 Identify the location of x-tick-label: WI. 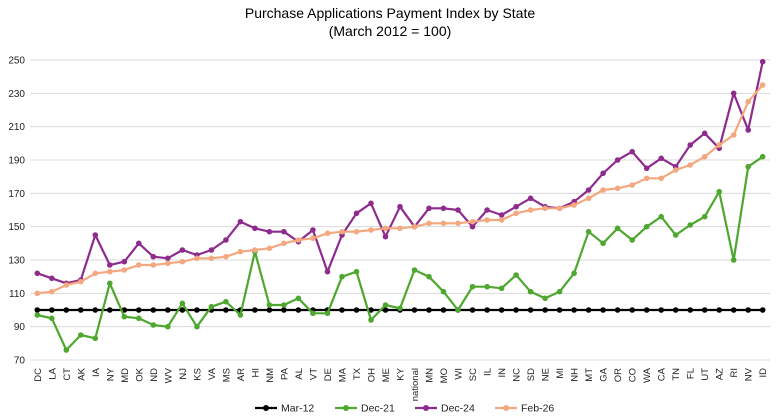
(459, 374).